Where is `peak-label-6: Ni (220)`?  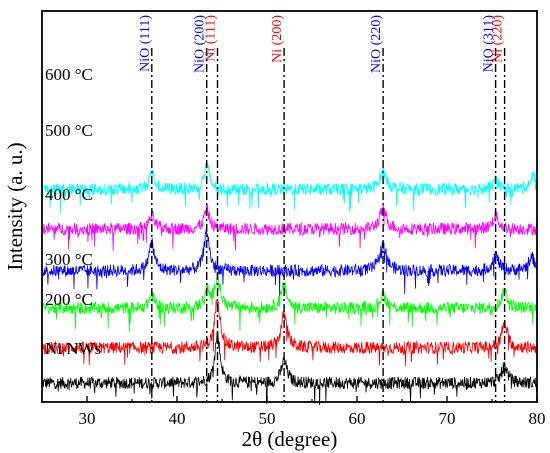 peak-label-6: Ni (220) is located at coordinates (498, 39).